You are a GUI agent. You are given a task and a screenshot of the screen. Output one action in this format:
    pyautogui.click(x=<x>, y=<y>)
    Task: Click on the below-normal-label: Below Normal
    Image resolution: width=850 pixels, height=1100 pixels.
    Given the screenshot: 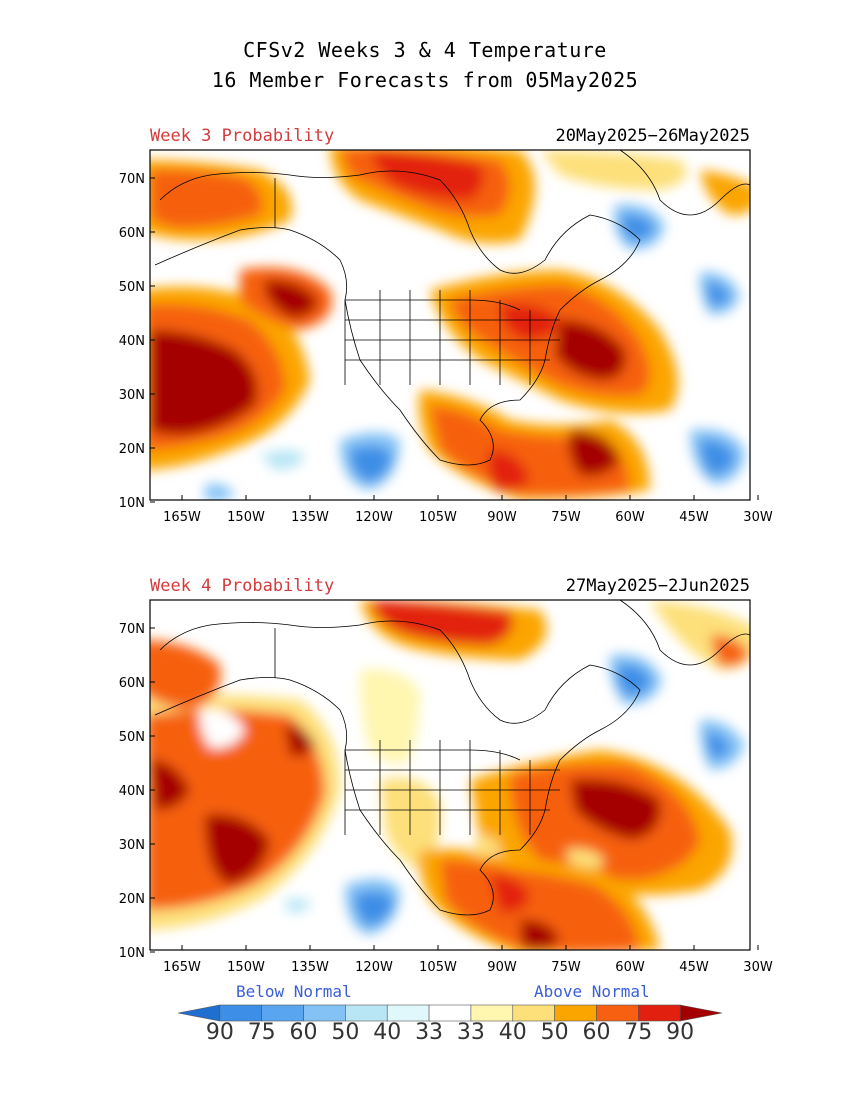 What is the action you would take?
    pyautogui.click(x=294, y=991)
    